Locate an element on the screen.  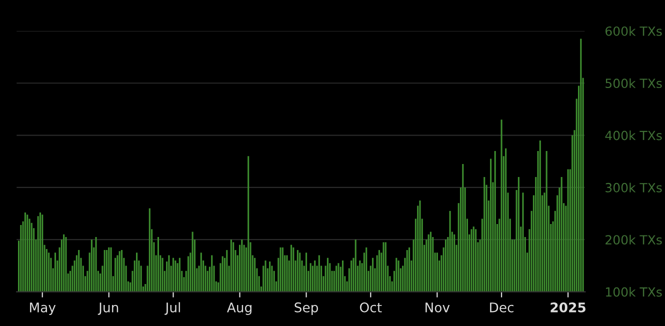
x-tick-label: Jul is located at coordinates (172, 308).